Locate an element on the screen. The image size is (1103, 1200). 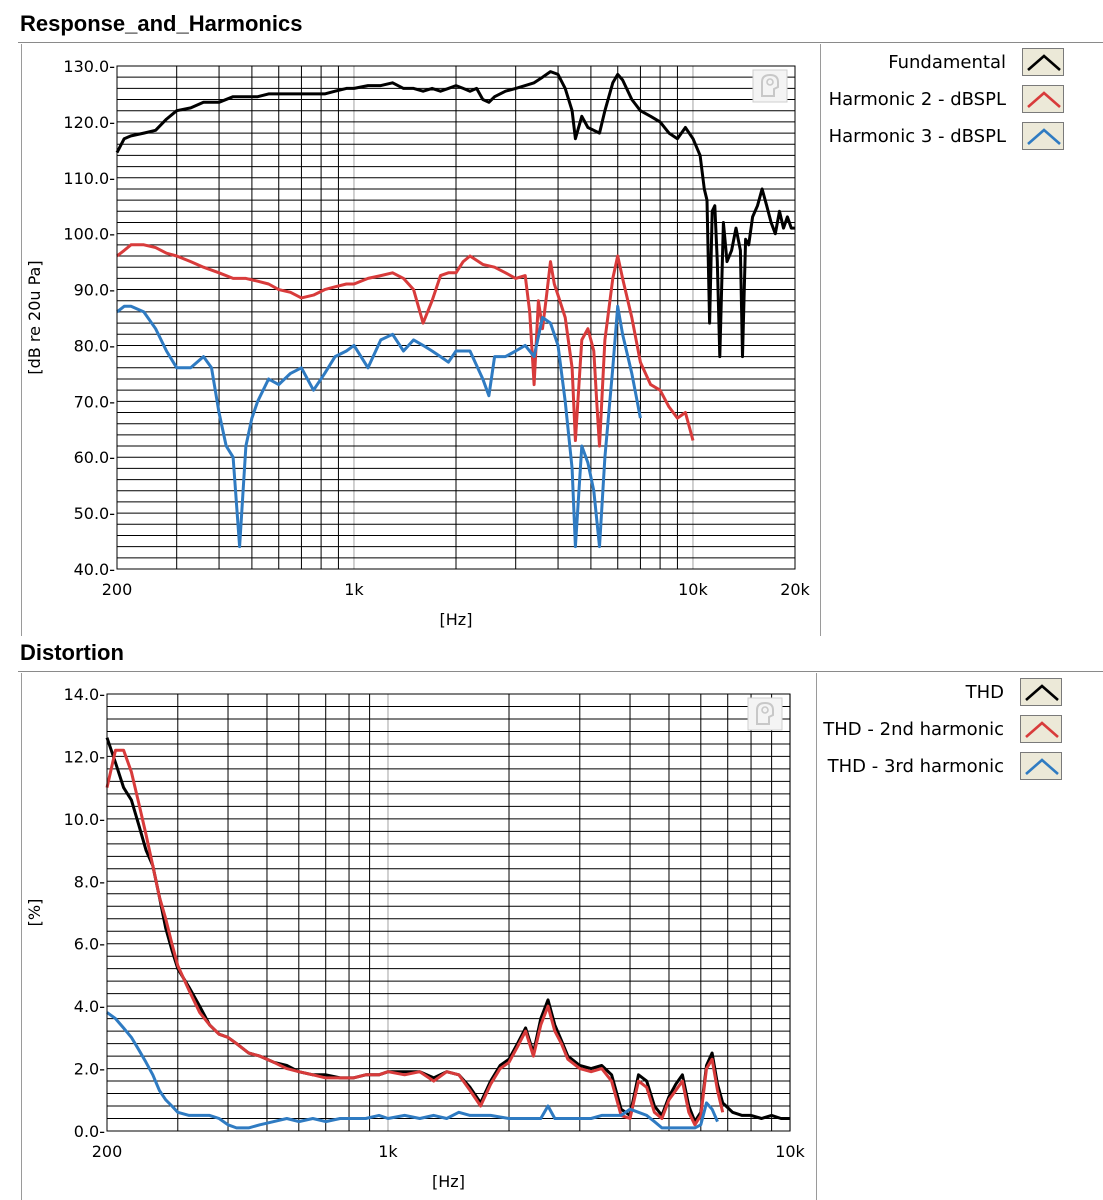
distortion-x-tick-label: 1k is located at coordinates (388, 1151).